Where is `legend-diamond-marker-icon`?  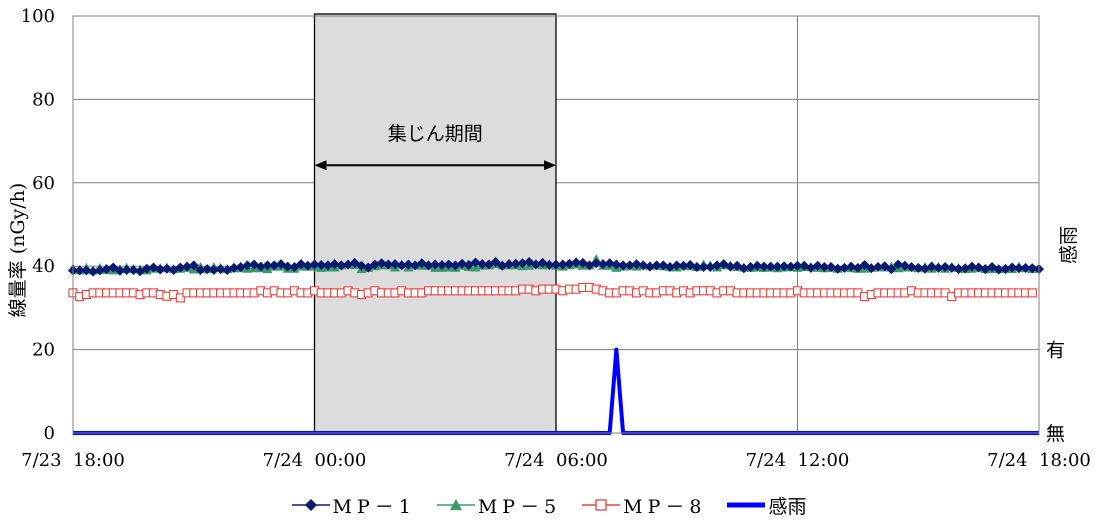
legend-diamond-marker-icon is located at coordinates (310, 505).